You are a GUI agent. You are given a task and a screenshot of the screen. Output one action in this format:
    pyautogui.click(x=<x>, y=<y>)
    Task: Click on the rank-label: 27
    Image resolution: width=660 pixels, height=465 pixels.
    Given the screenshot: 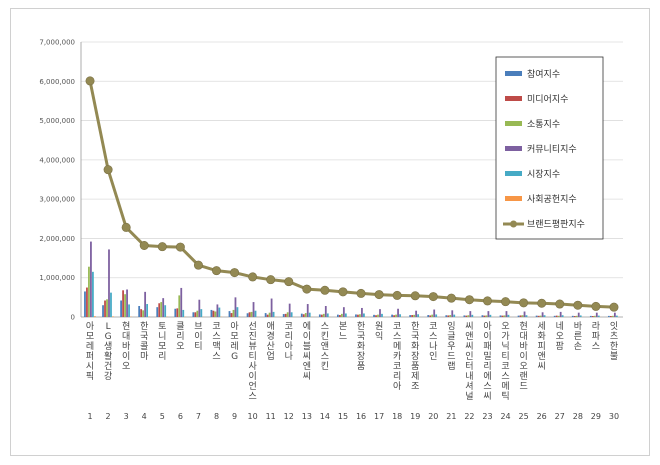 What is the action you would take?
    pyautogui.click(x=560, y=416)
    